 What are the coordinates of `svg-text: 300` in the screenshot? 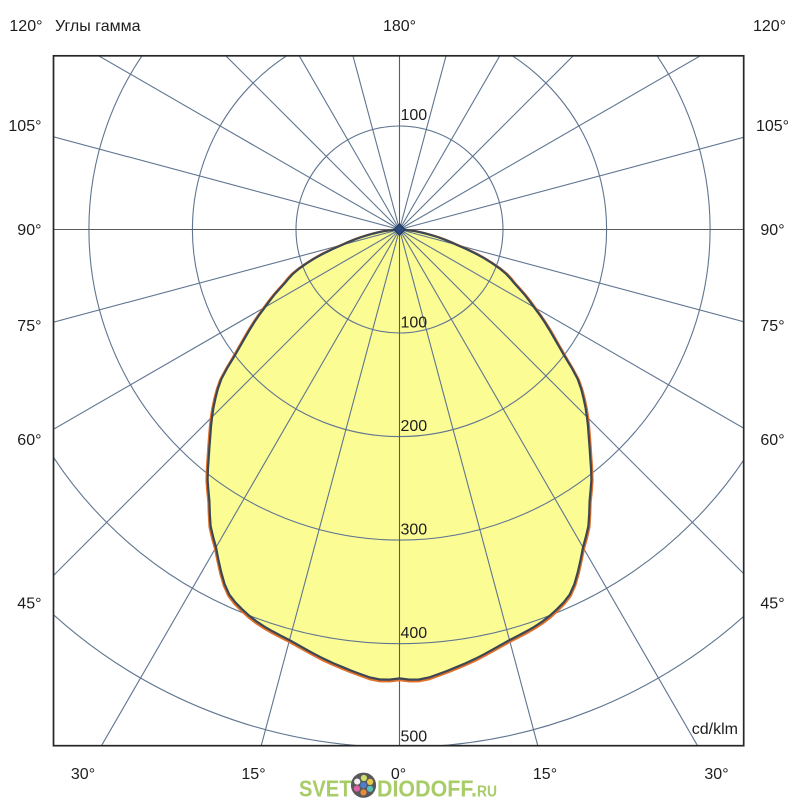 It's located at (414, 530).